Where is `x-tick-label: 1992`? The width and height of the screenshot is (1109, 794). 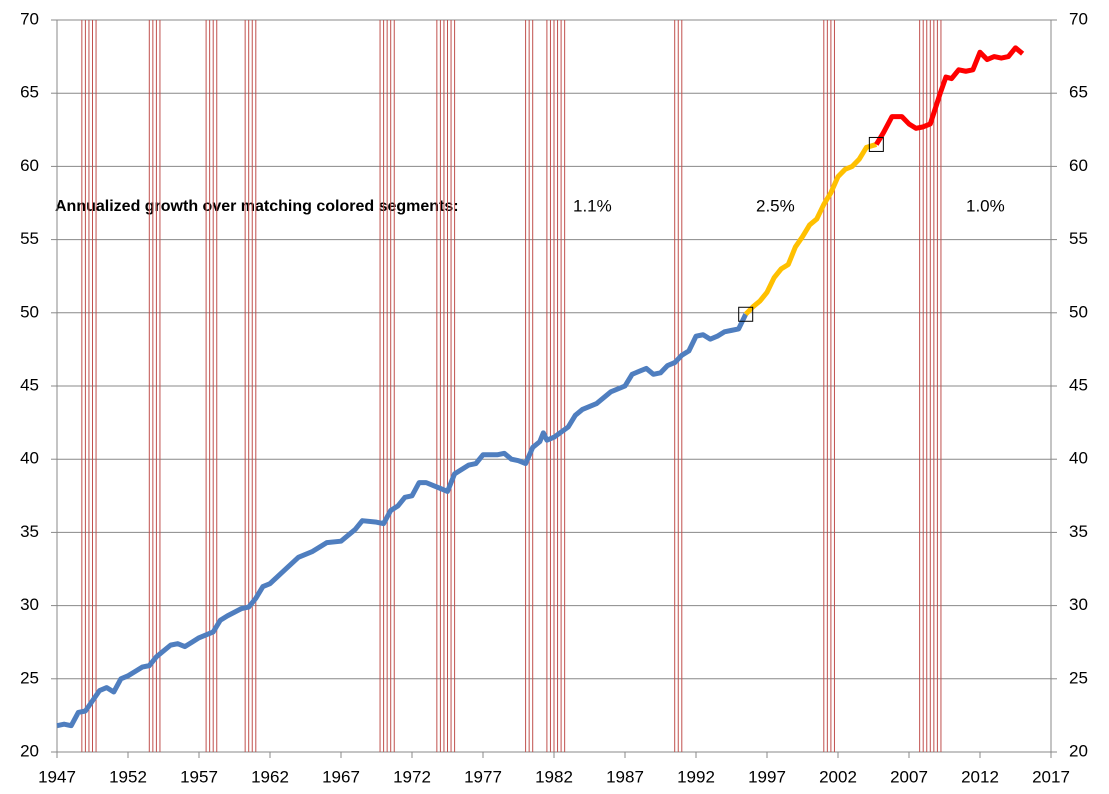 x-tick-label: 1992 is located at coordinates (696, 776).